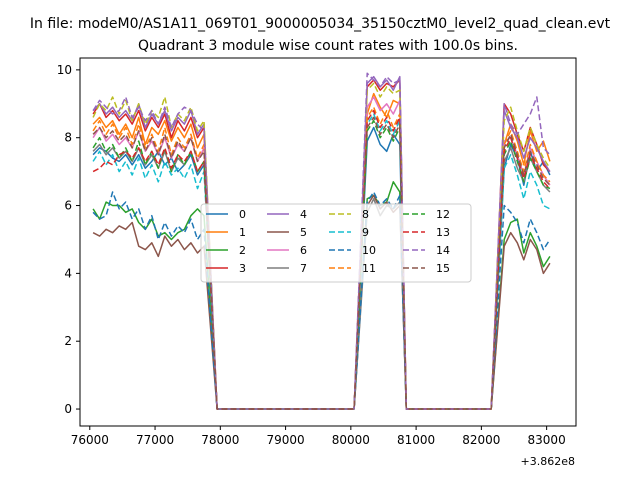  What do you see at coordinates (285, 440) in the screenshot?
I see `x-tick-label: 79000` at bounding box center [285, 440].